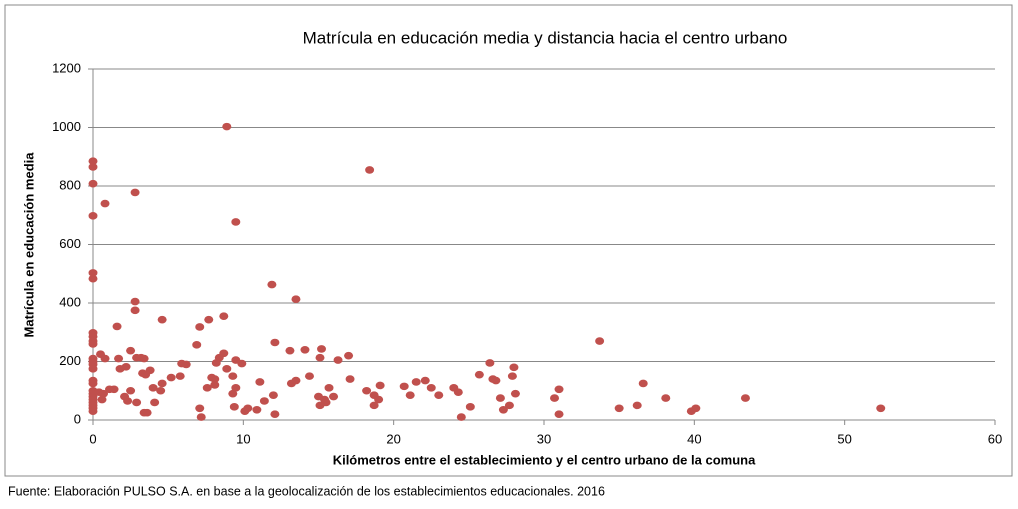  What do you see at coordinates (393, 438) in the screenshot?
I see `x-tick-label: 20` at bounding box center [393, 438].